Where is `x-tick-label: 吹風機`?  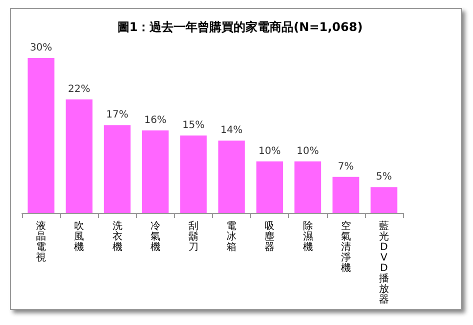
x-tick-label: 吹風機 is located at coordinates (79, 236).